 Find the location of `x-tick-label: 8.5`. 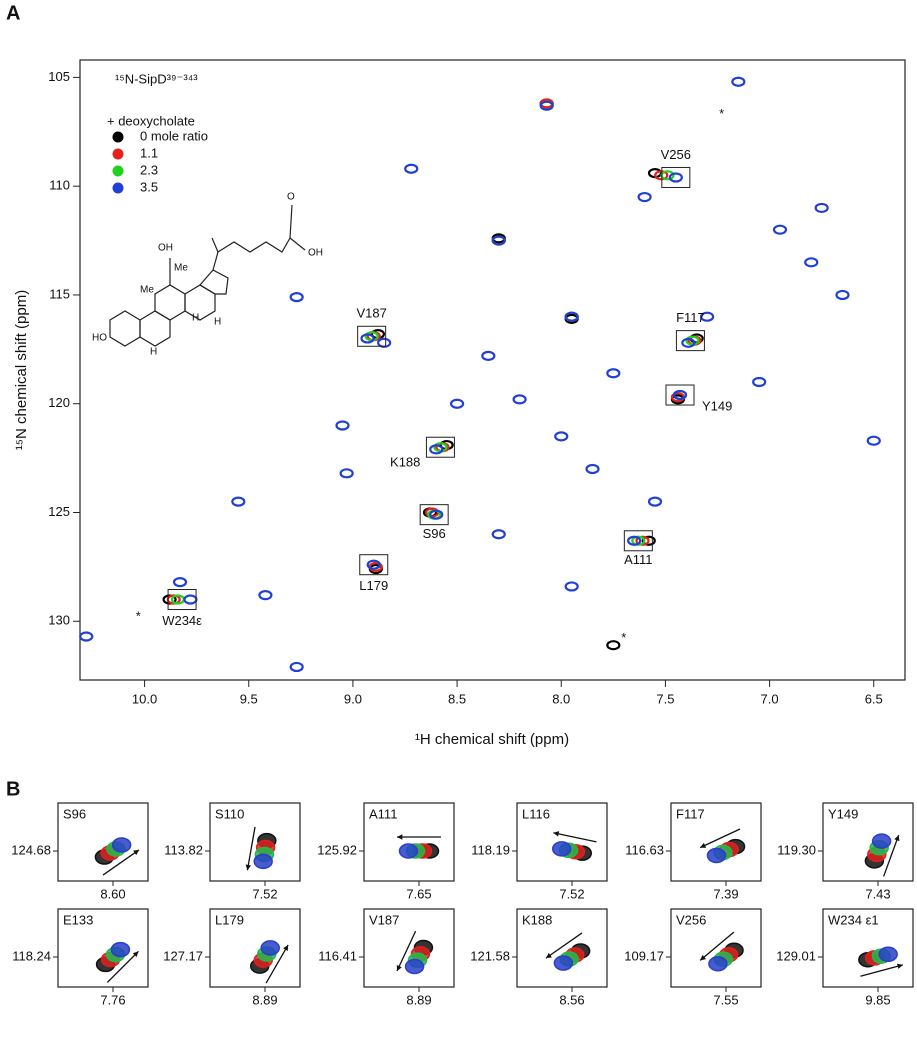

x-tick-label: 8.5 is located at coordinates (457, 698).